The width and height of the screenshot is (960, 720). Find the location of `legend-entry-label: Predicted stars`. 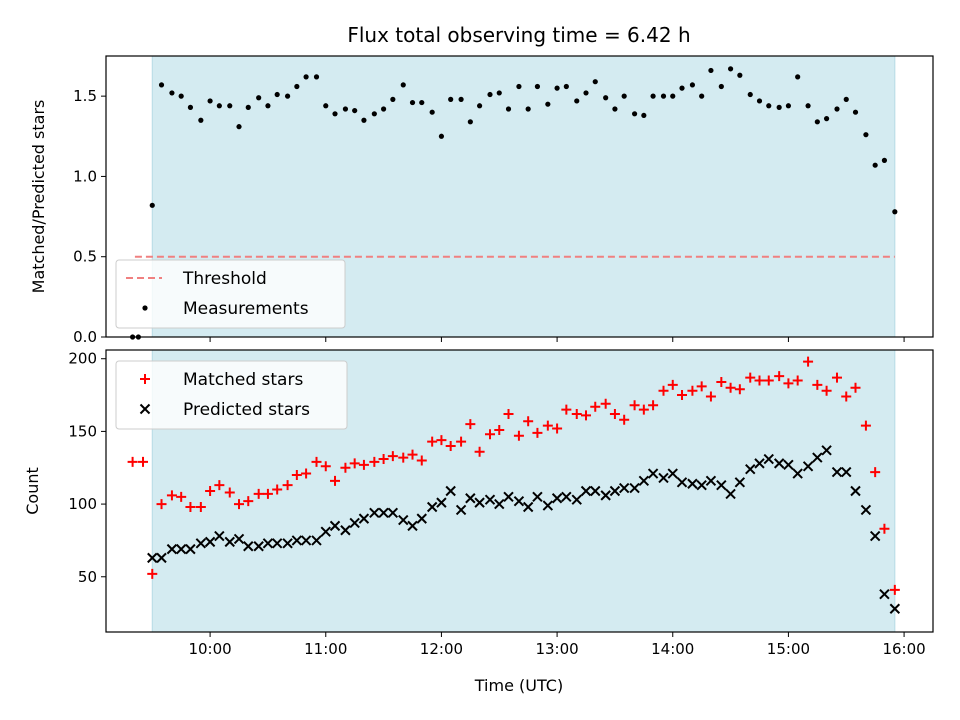

legend-entry-label: Predicted stars is located at coordinates (246, 410).